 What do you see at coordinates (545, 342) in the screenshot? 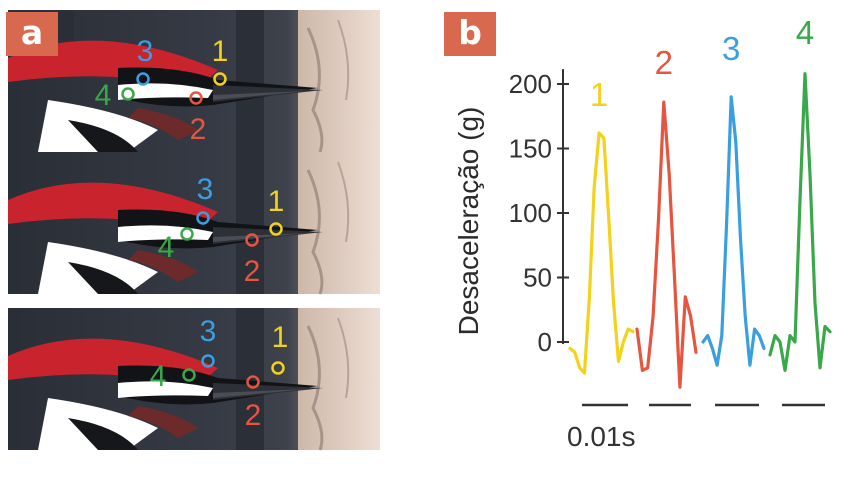
I see `y-tick-label: 0` at bounding box center [545, 342].